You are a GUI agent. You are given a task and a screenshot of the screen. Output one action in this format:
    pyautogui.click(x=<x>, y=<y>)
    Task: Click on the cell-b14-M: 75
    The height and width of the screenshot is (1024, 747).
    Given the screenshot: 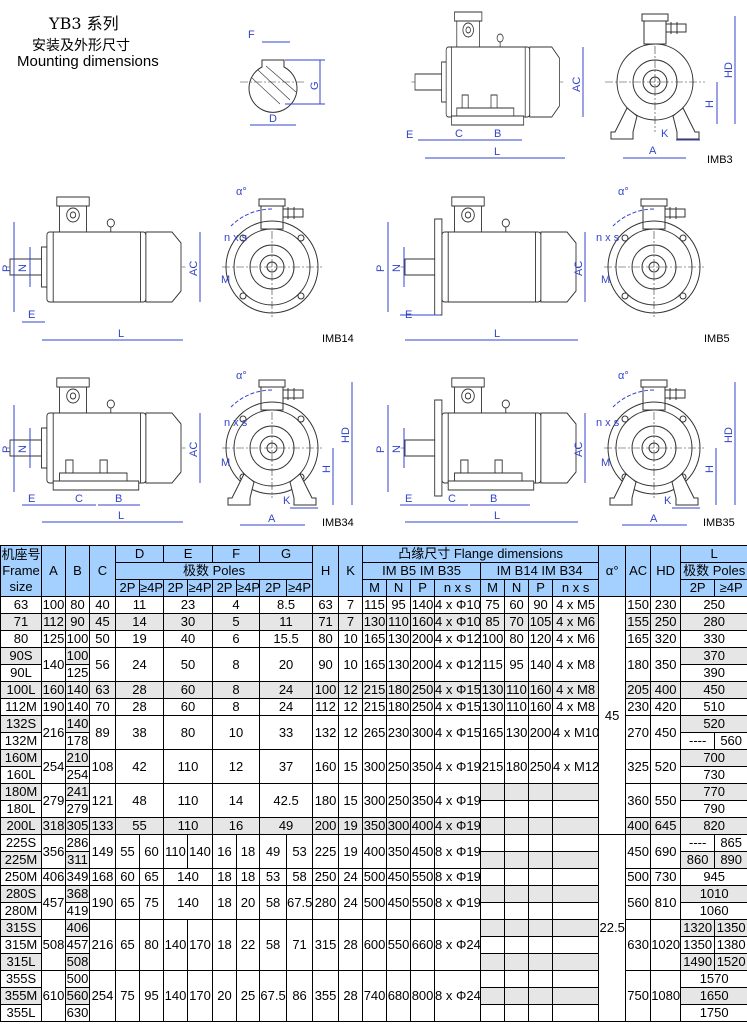 What is the action you would take?
    pyautogui.click(x=493, y=605)
    